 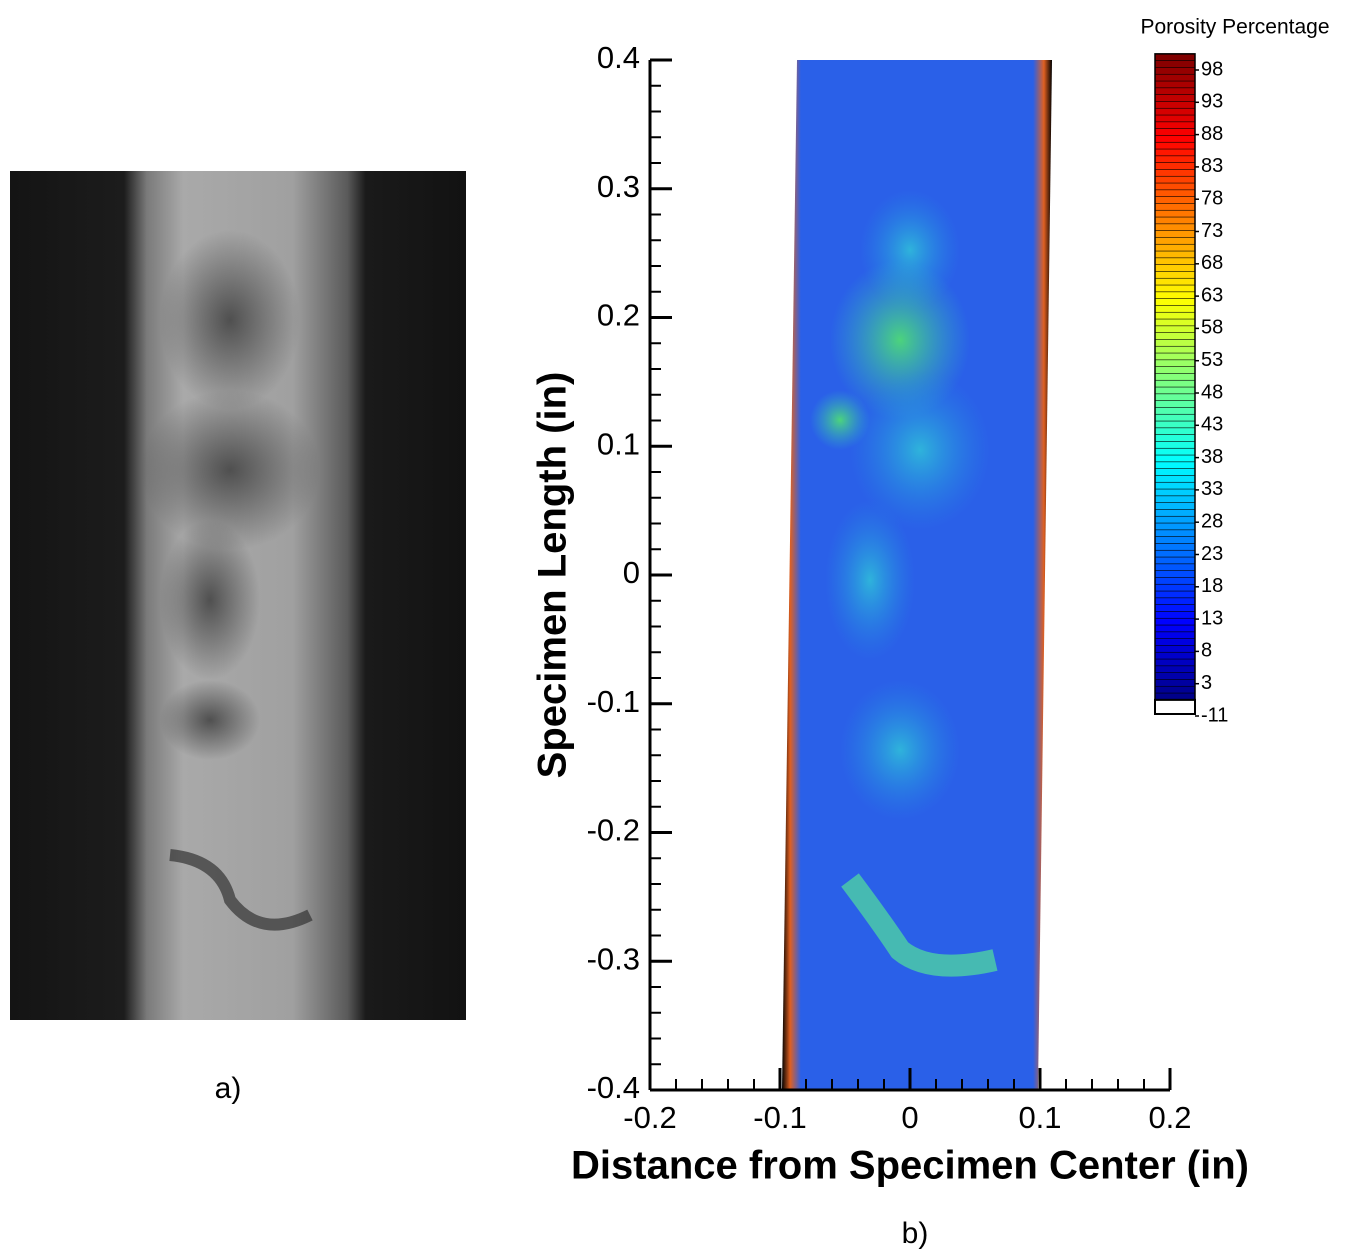 I want to click on colorbar-tick-label: 28, so click(x=1212, y=521).